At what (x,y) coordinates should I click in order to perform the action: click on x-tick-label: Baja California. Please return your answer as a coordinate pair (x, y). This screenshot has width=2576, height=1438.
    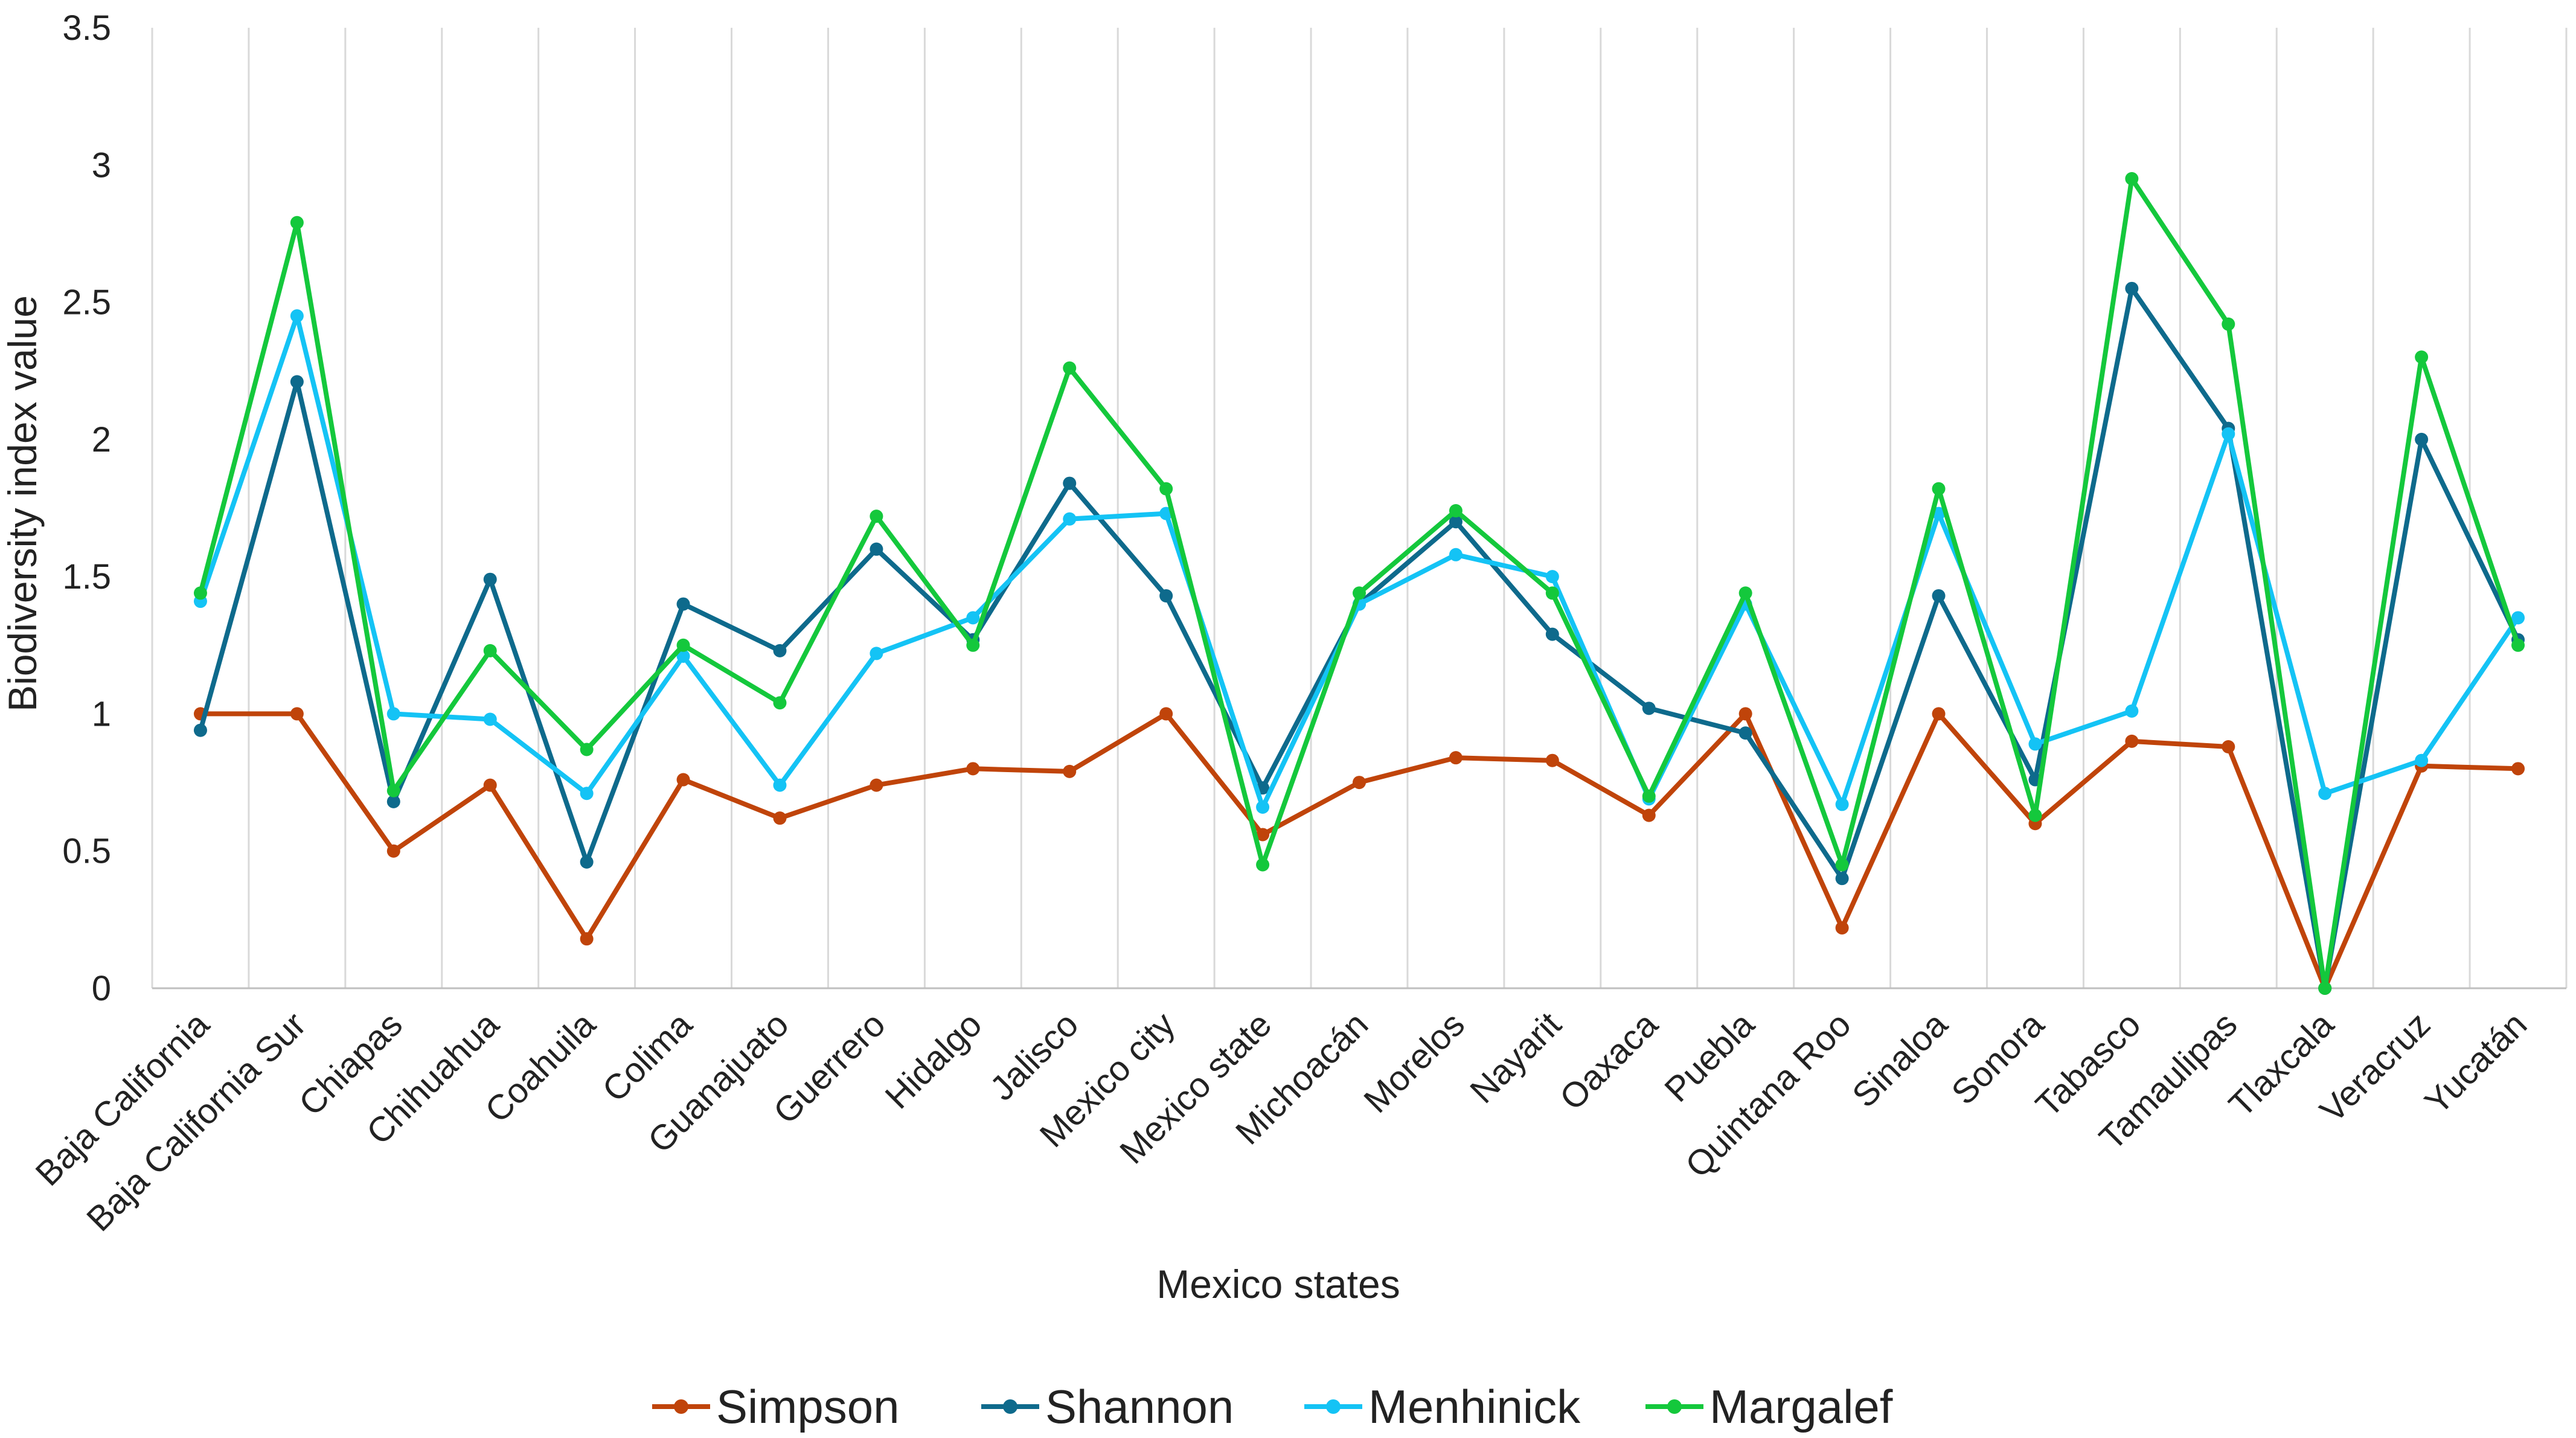
    Looking at the image, I should click on (122, 1099).